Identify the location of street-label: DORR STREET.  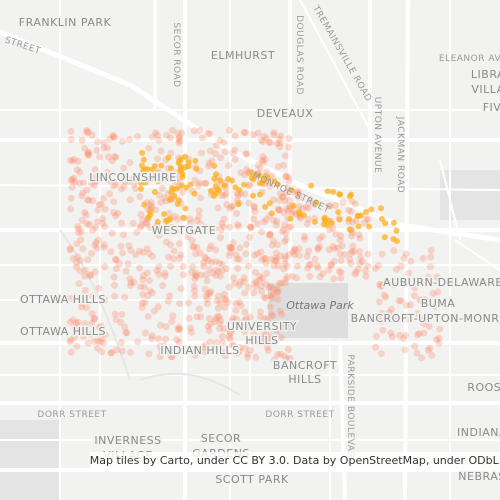
(299, 415).